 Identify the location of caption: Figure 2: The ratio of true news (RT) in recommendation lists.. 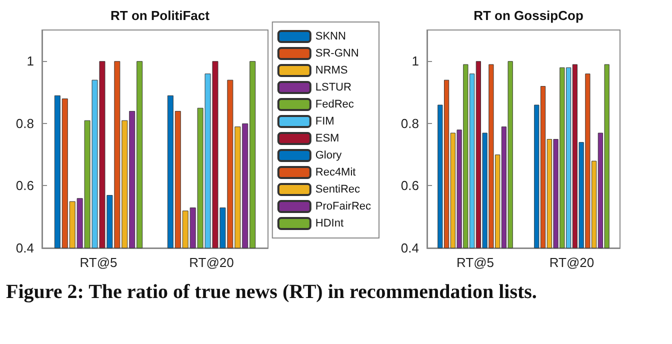
(272, 292).